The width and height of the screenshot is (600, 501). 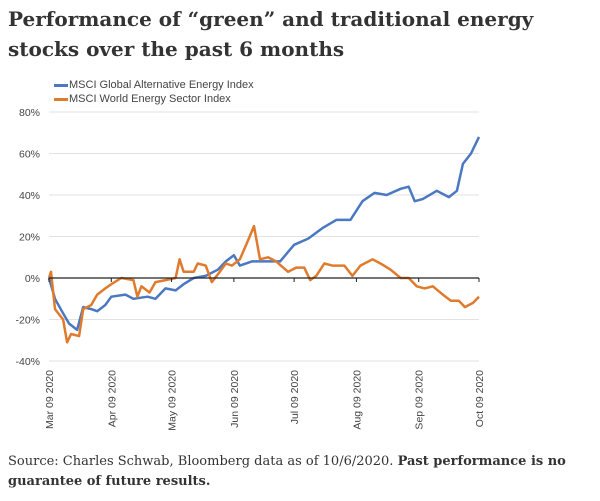 What do you see at coordinates (50, 399) in the screenshot?
I see `x-tick-label: Mar 09 2020` at bounding box center [50, 399].